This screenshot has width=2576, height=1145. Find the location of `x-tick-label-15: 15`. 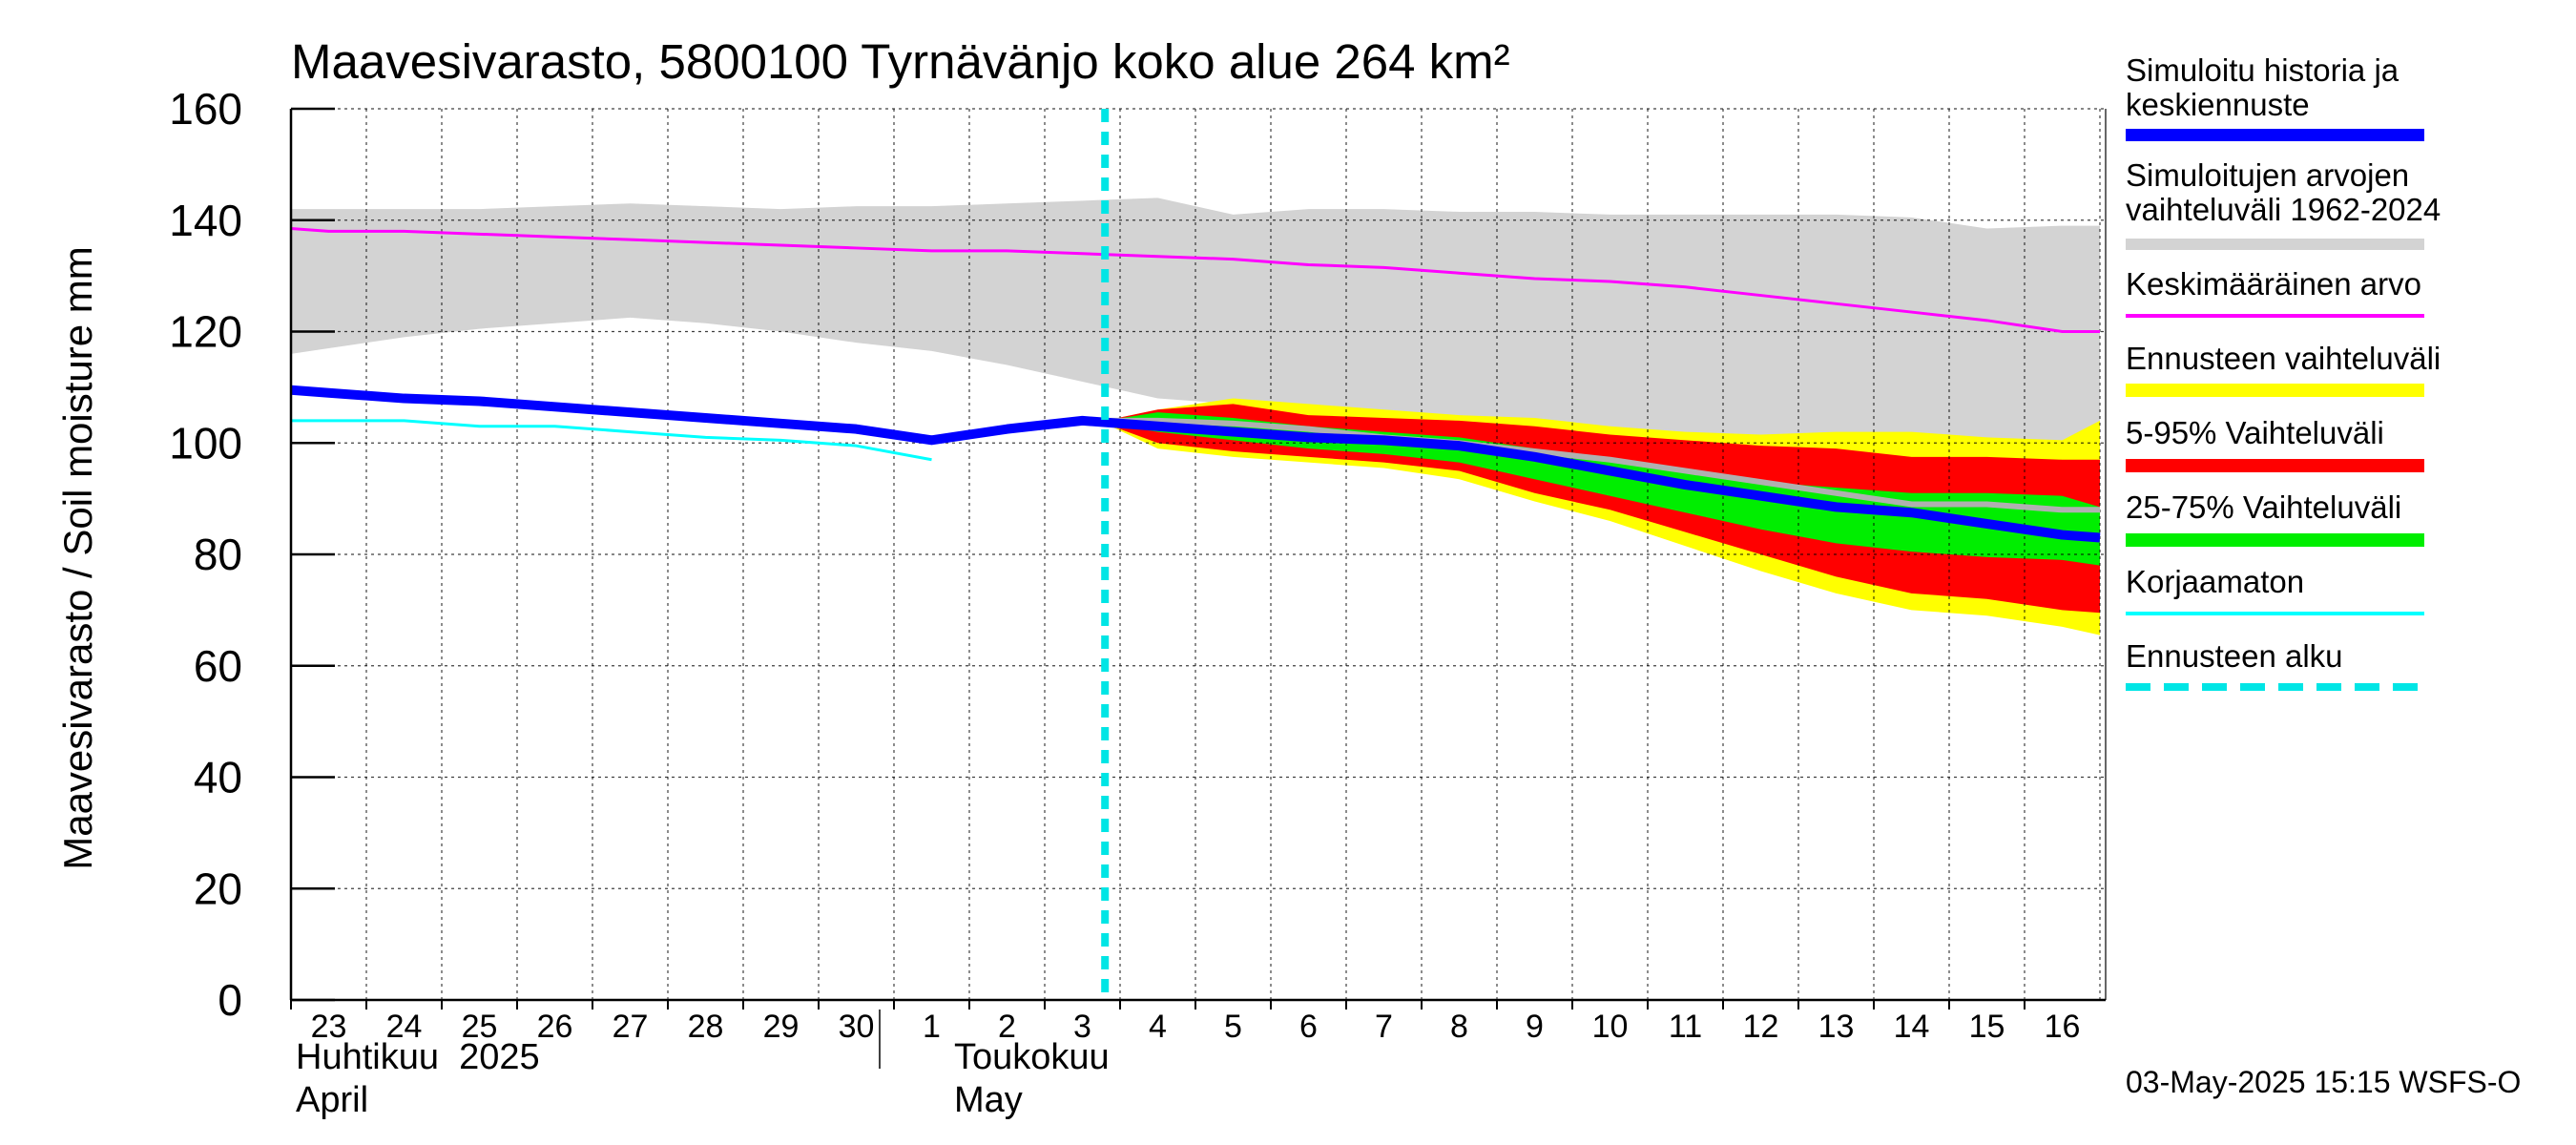

x-tick-label-15: 15 is located at coordinates (1987, 1027).